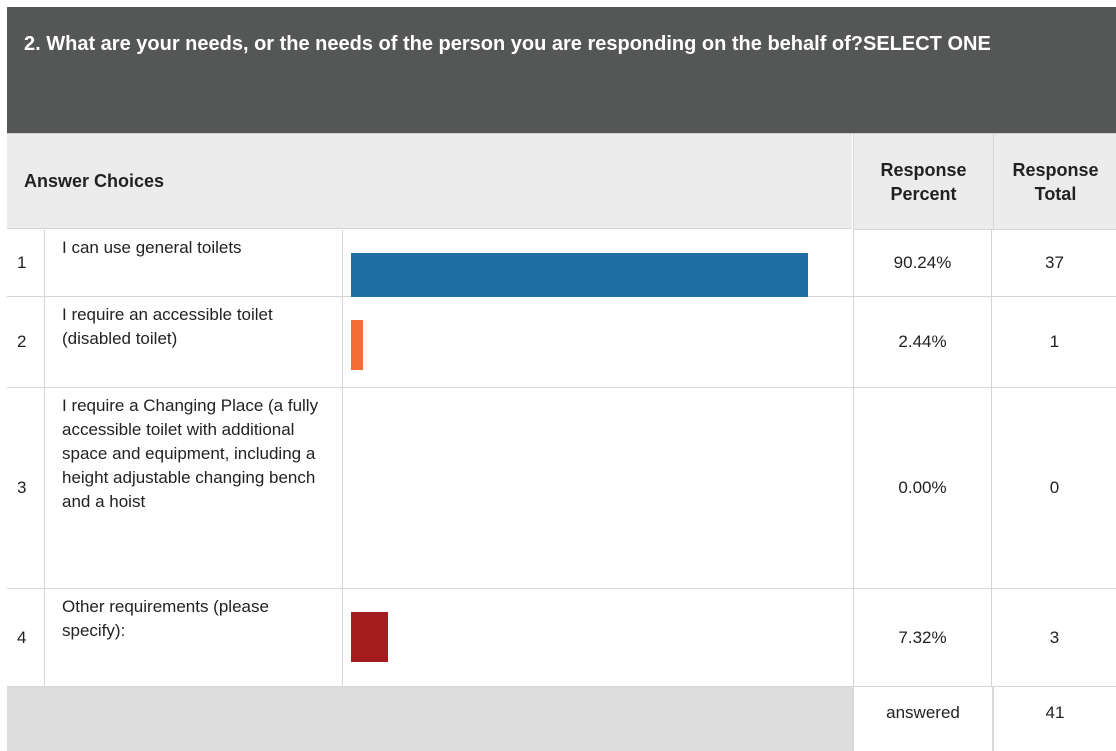 Image resolution: width=1116 pixels, height=751 pixels. I want to click on table-row: 1 I can use general toilets 90.24% 37, so click(561, 266).